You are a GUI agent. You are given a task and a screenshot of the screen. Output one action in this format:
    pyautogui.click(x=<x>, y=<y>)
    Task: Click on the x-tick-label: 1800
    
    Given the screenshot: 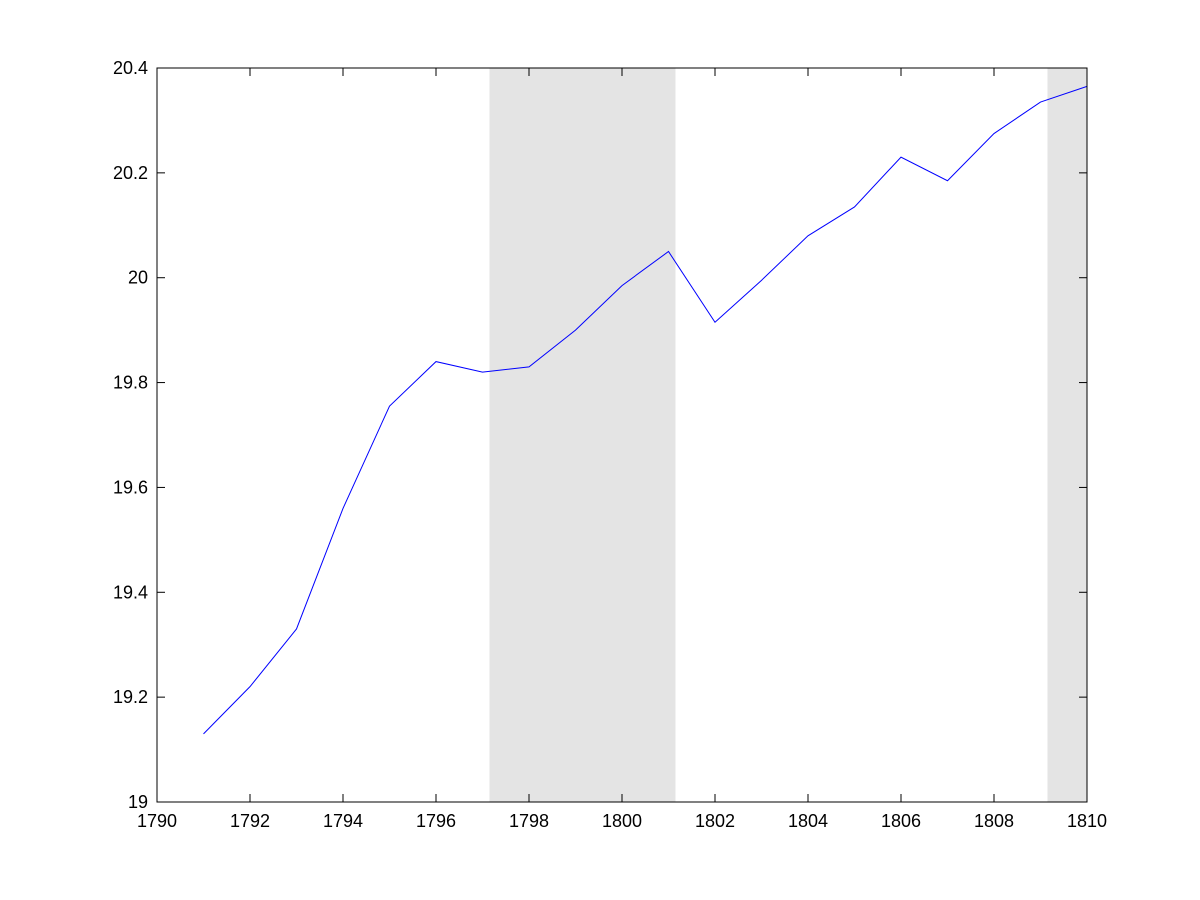 What is the action you would take?
    pyautogui.click(x=622, y=821)
    